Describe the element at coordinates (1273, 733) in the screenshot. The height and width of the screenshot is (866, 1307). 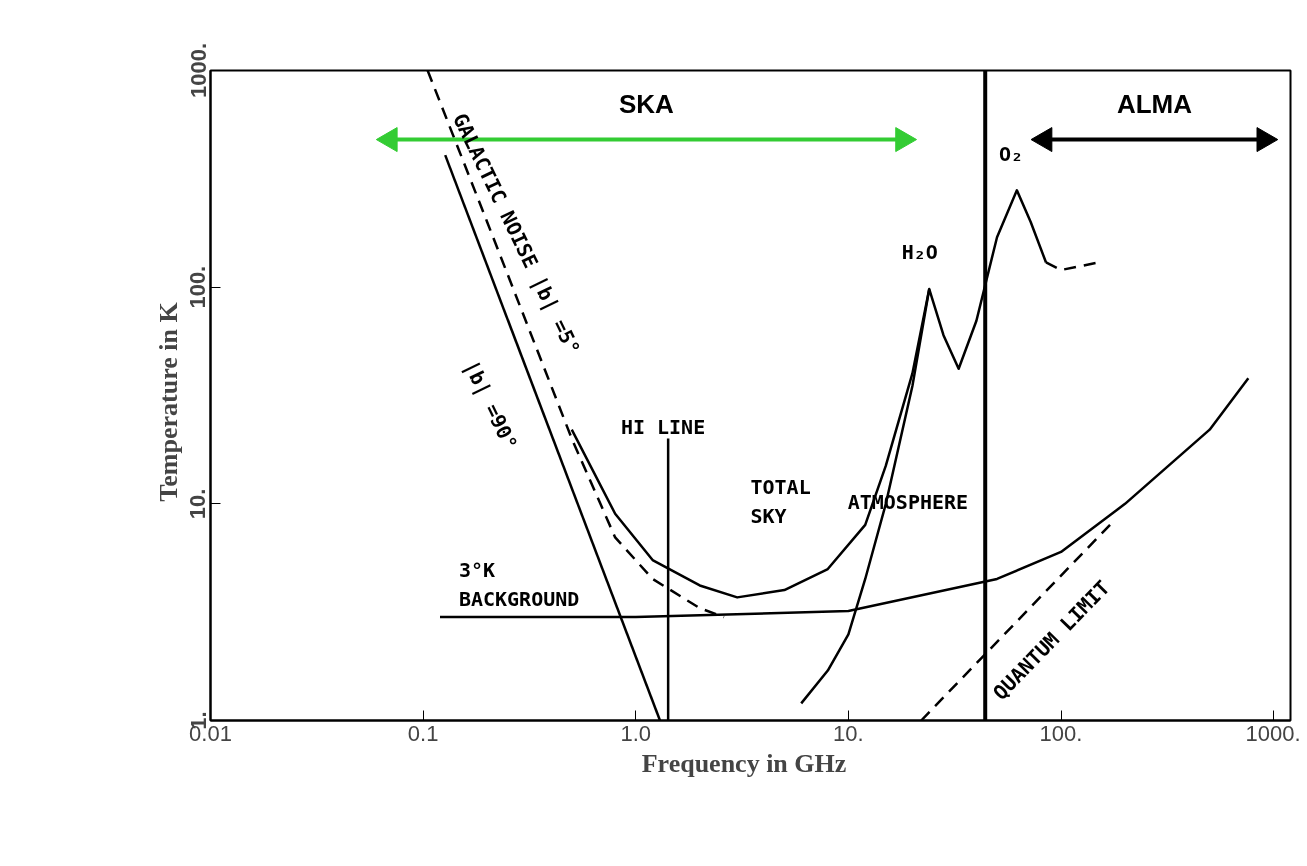
I see `x-tick-label: 1000.` at that location.